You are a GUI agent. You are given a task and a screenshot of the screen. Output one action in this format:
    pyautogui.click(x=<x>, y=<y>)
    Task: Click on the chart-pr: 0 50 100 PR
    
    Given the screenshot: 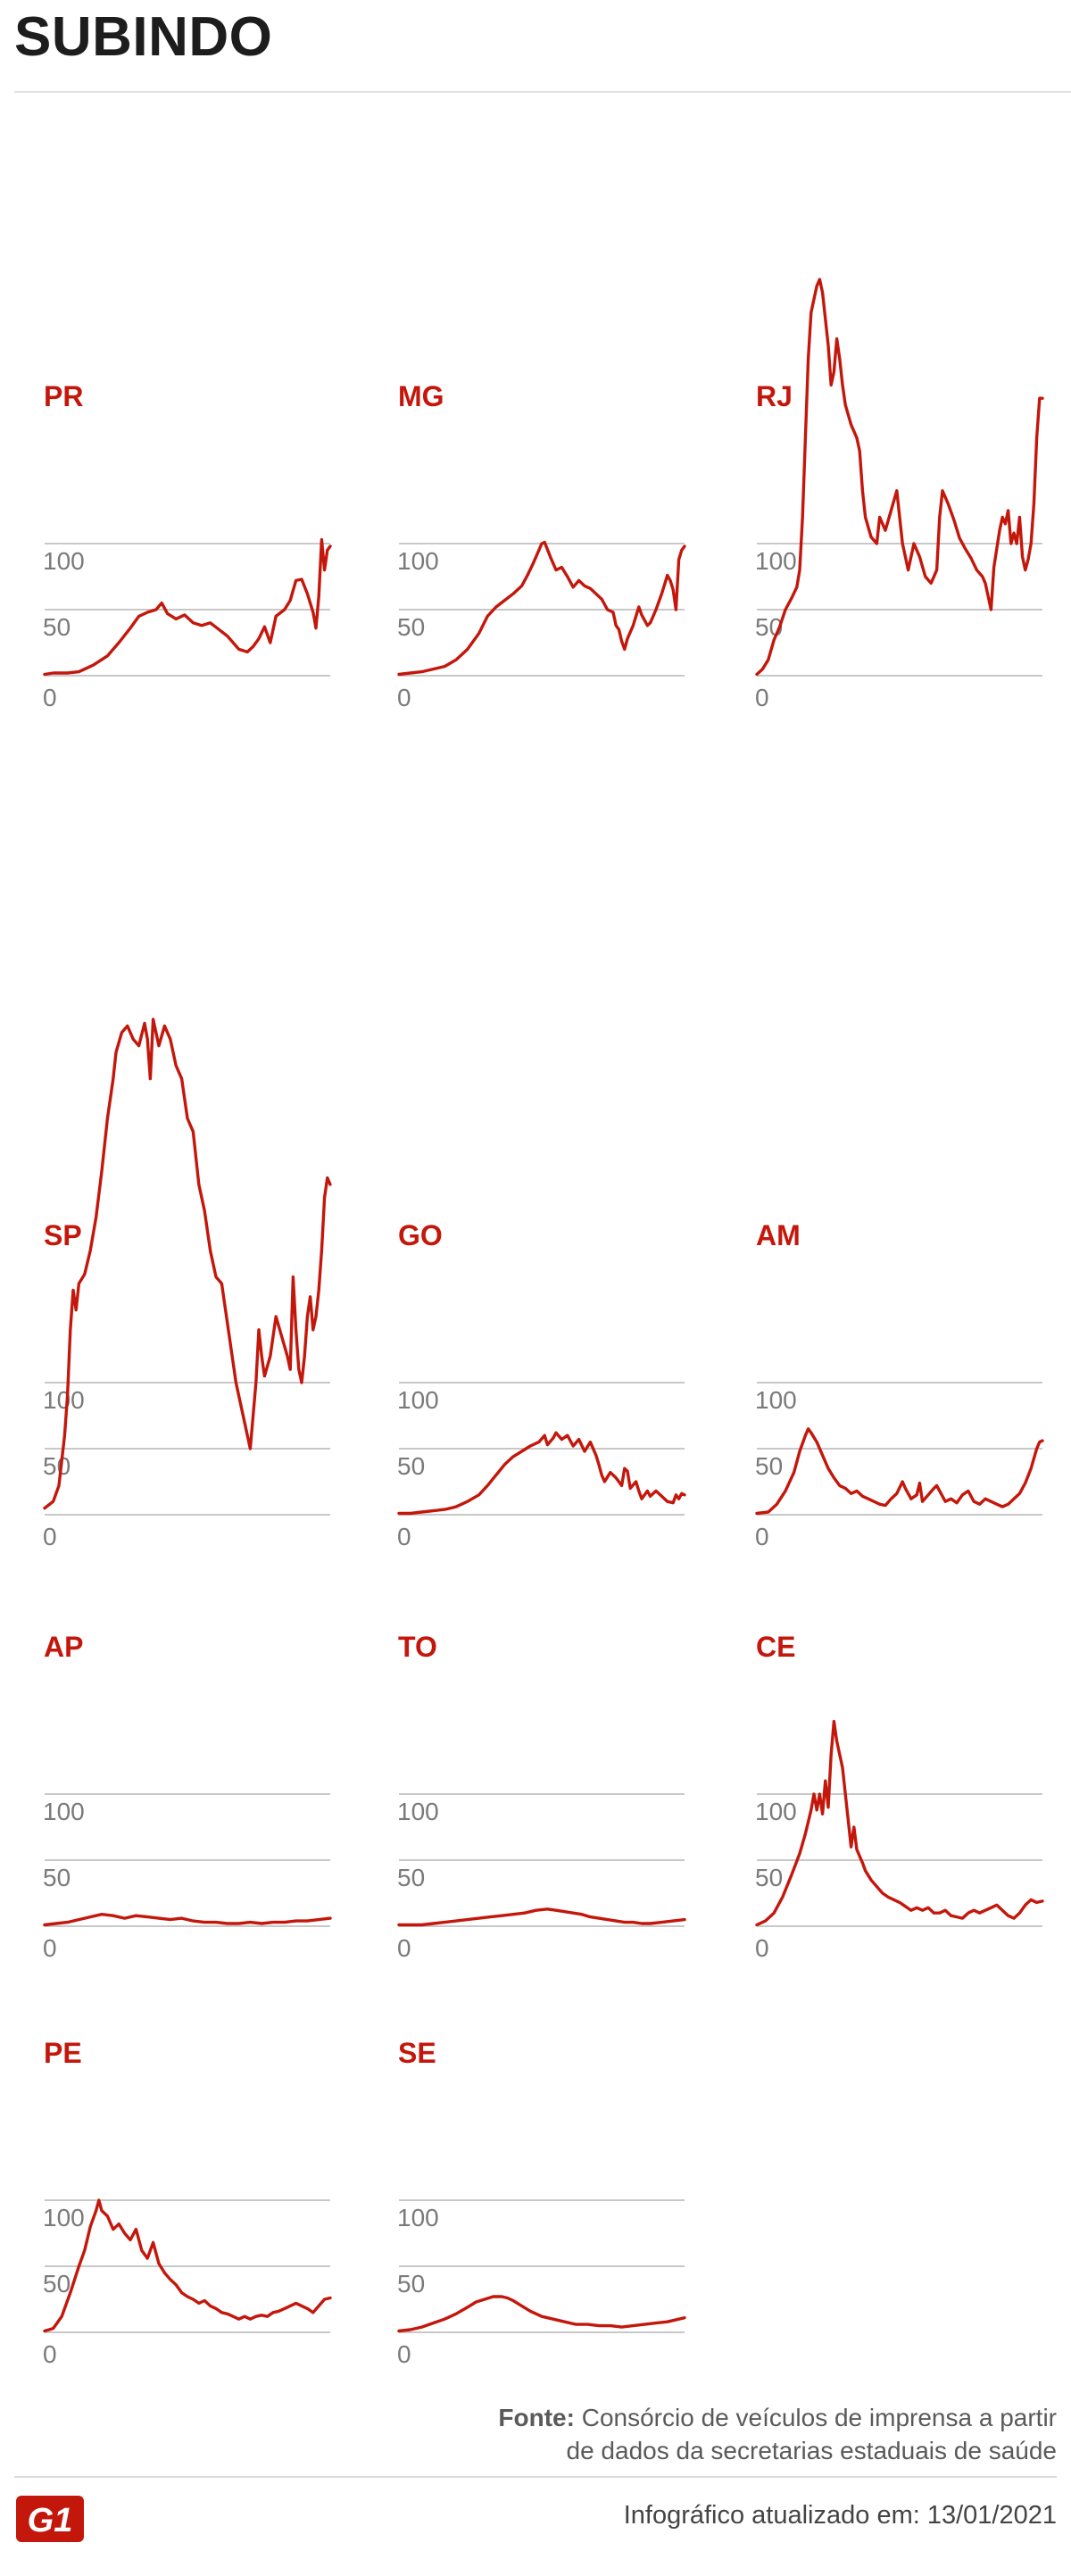 What is the action you would take?
    pyautogui.click(x=187, y=545)
    